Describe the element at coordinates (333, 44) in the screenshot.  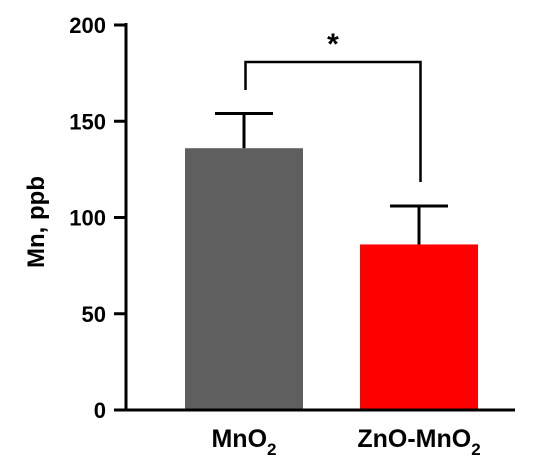
I see `significance-marker: *` at that location.